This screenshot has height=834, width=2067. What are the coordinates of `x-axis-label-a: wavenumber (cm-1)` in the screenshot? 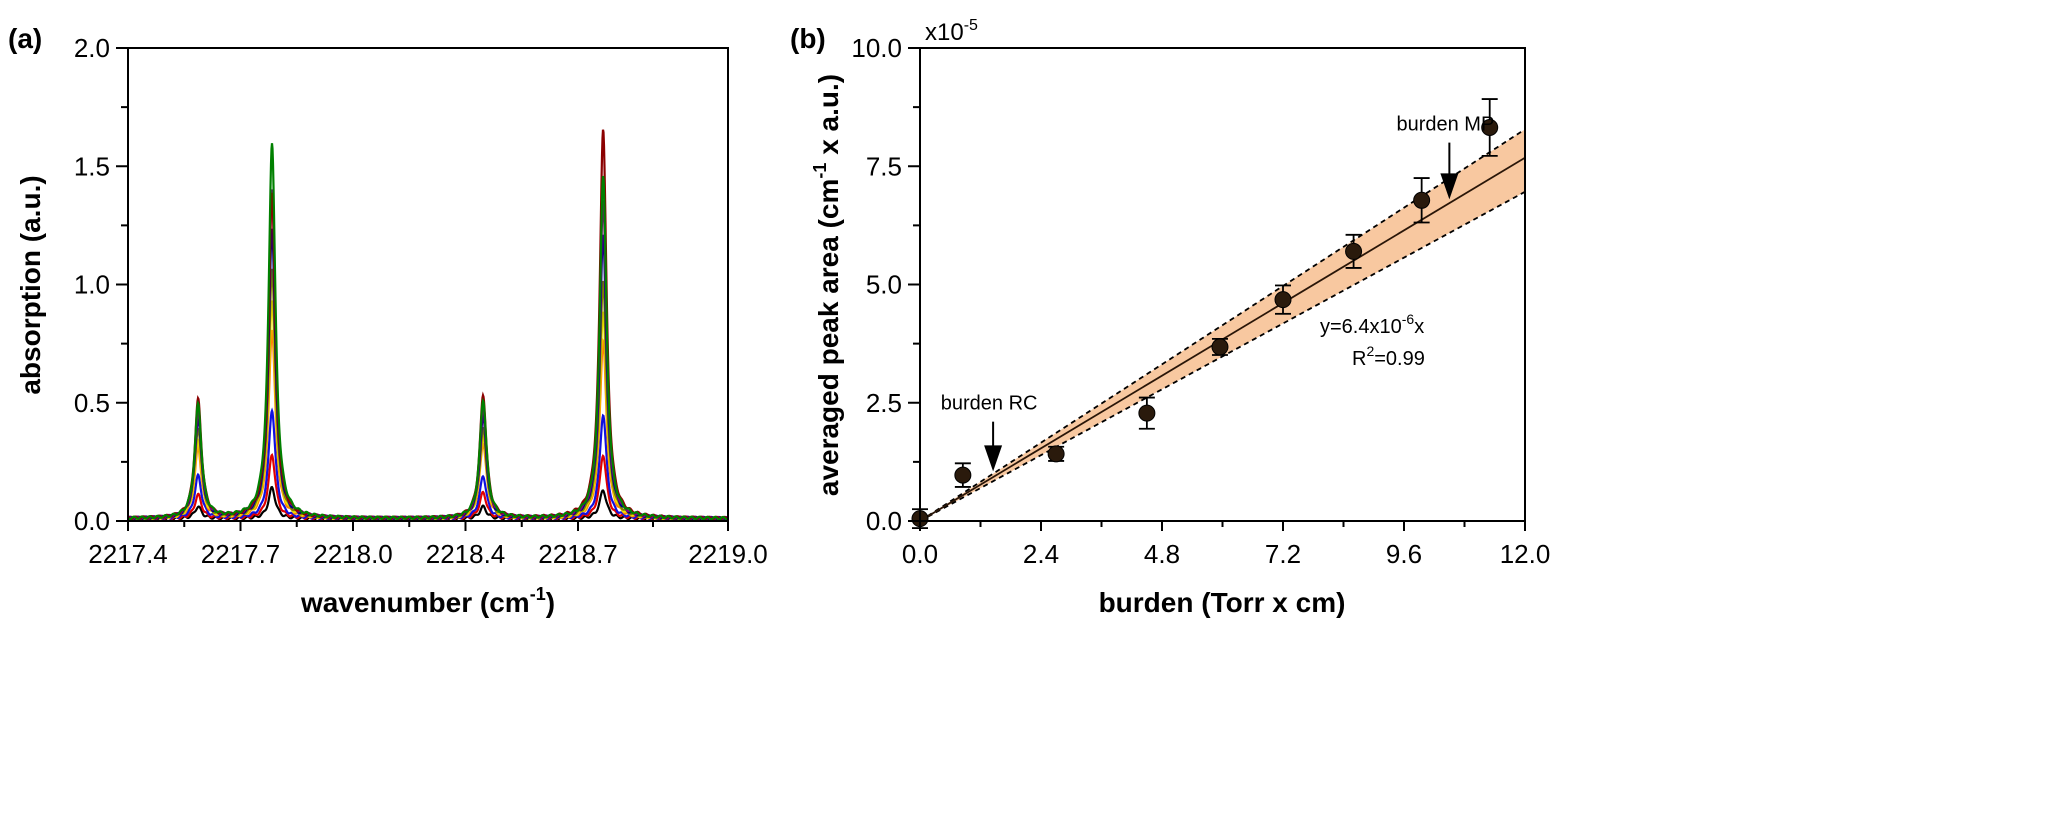 It's located at (427, 601).